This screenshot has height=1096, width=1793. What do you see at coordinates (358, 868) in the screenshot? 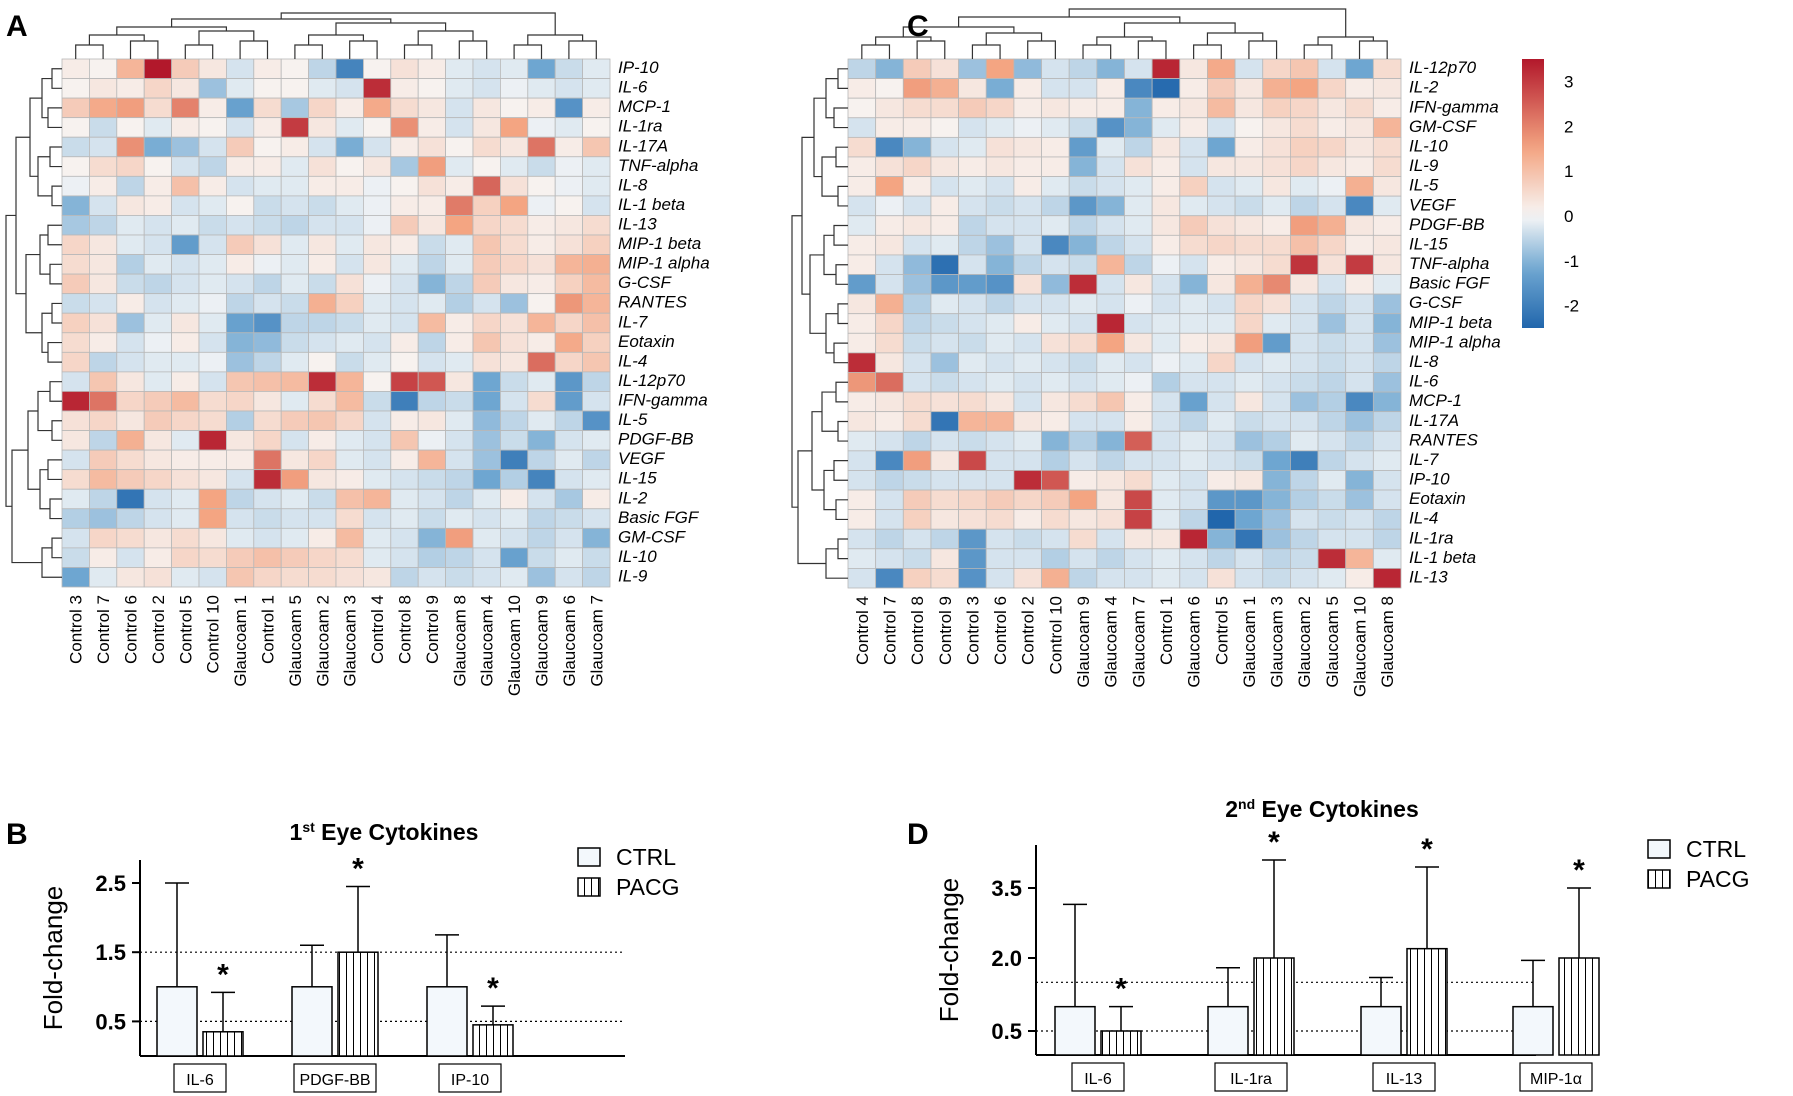
I see `significance-star: *` at bounding box center [358, 868].